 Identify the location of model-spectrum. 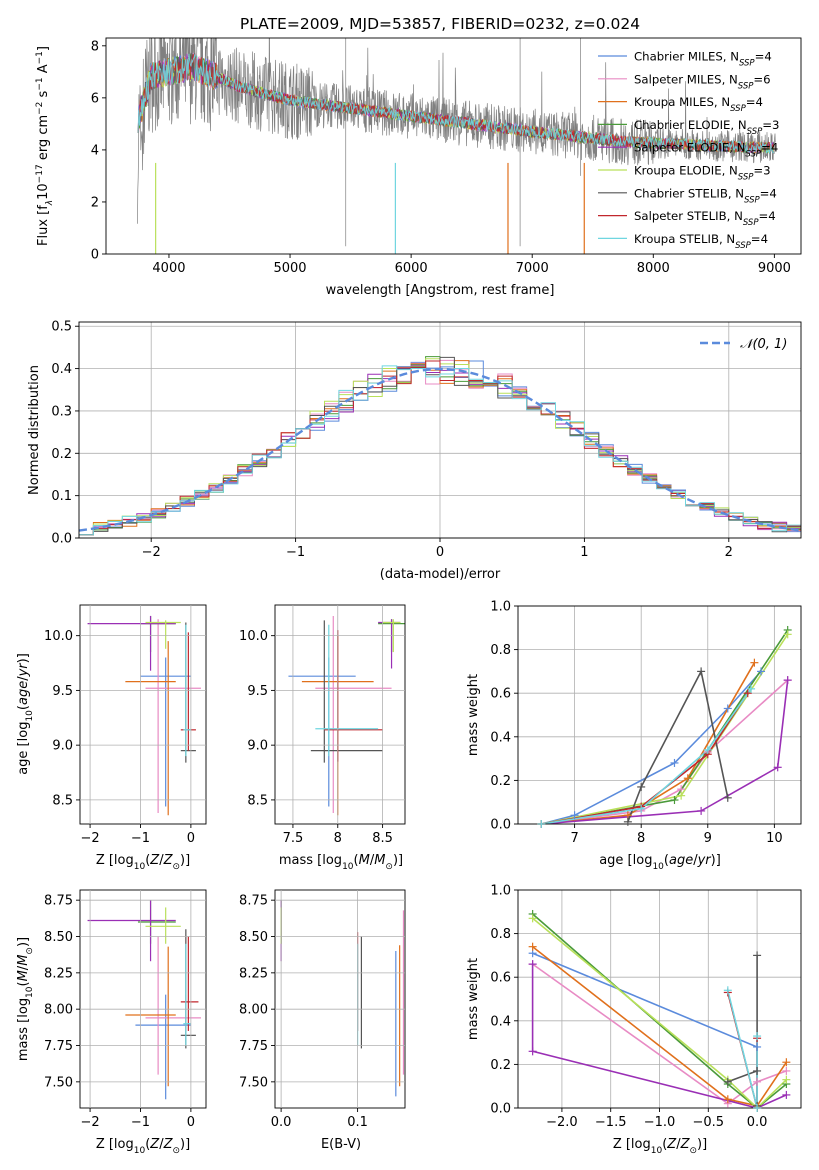
(456, 104).